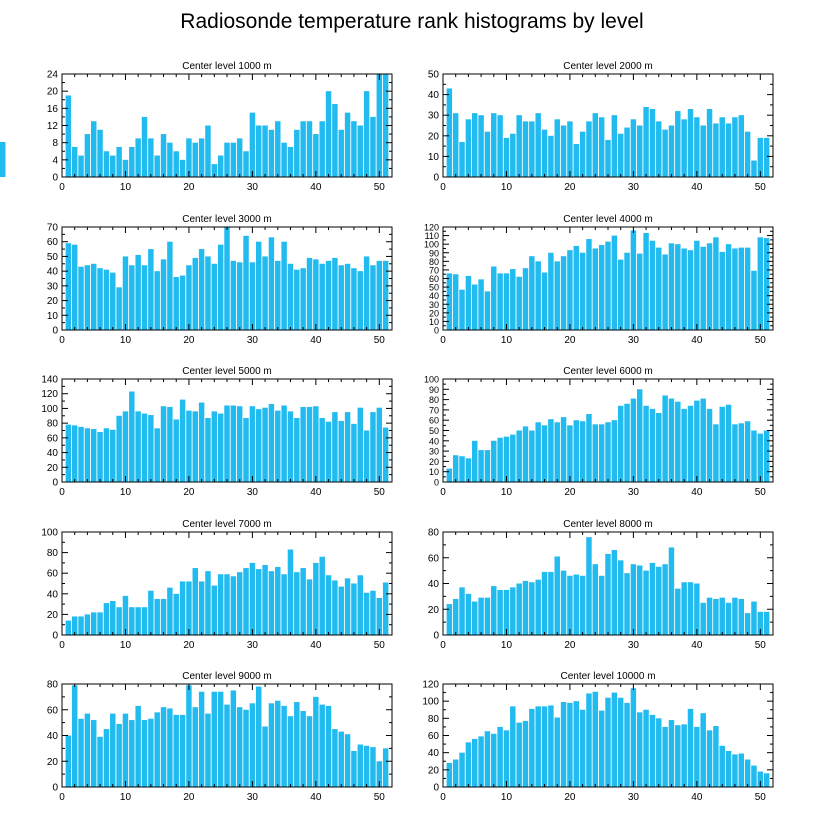 The image size is (824, 824). I want to click on panel-title: Center level 2000 m, so click(608, 66).